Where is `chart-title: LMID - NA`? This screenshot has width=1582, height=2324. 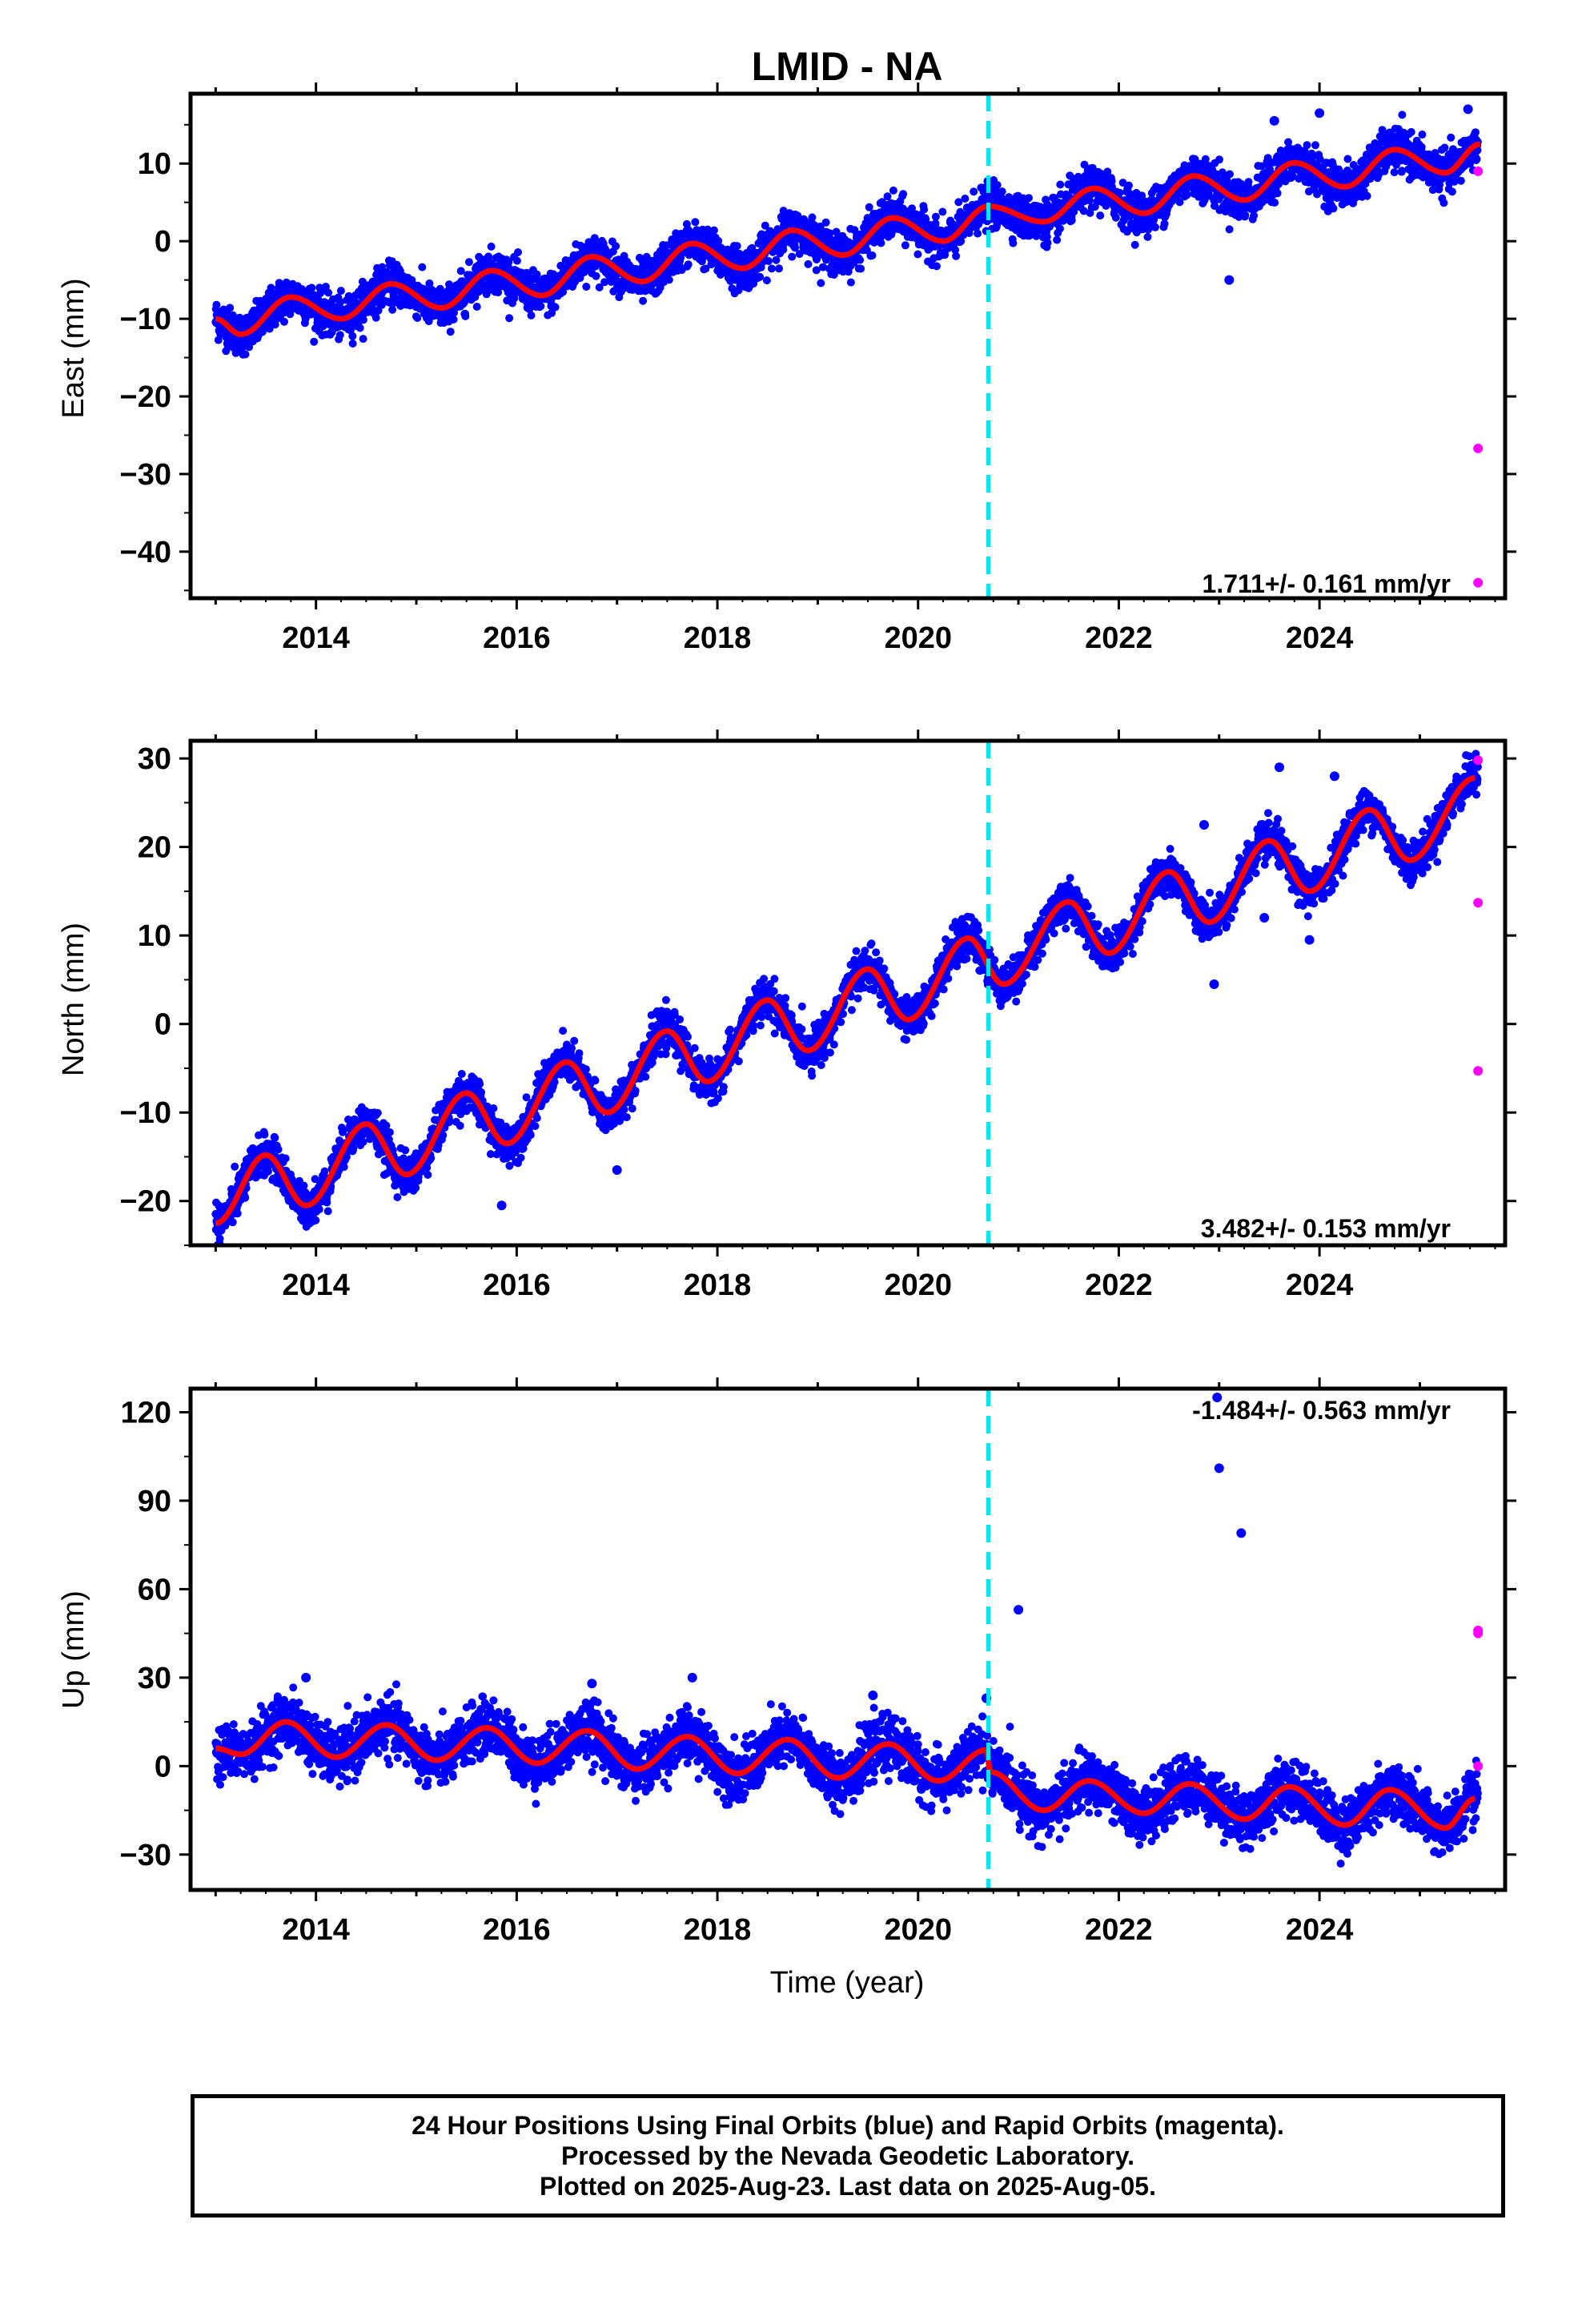 chart-title: LMID - NA is located at coordinates (847, 66).